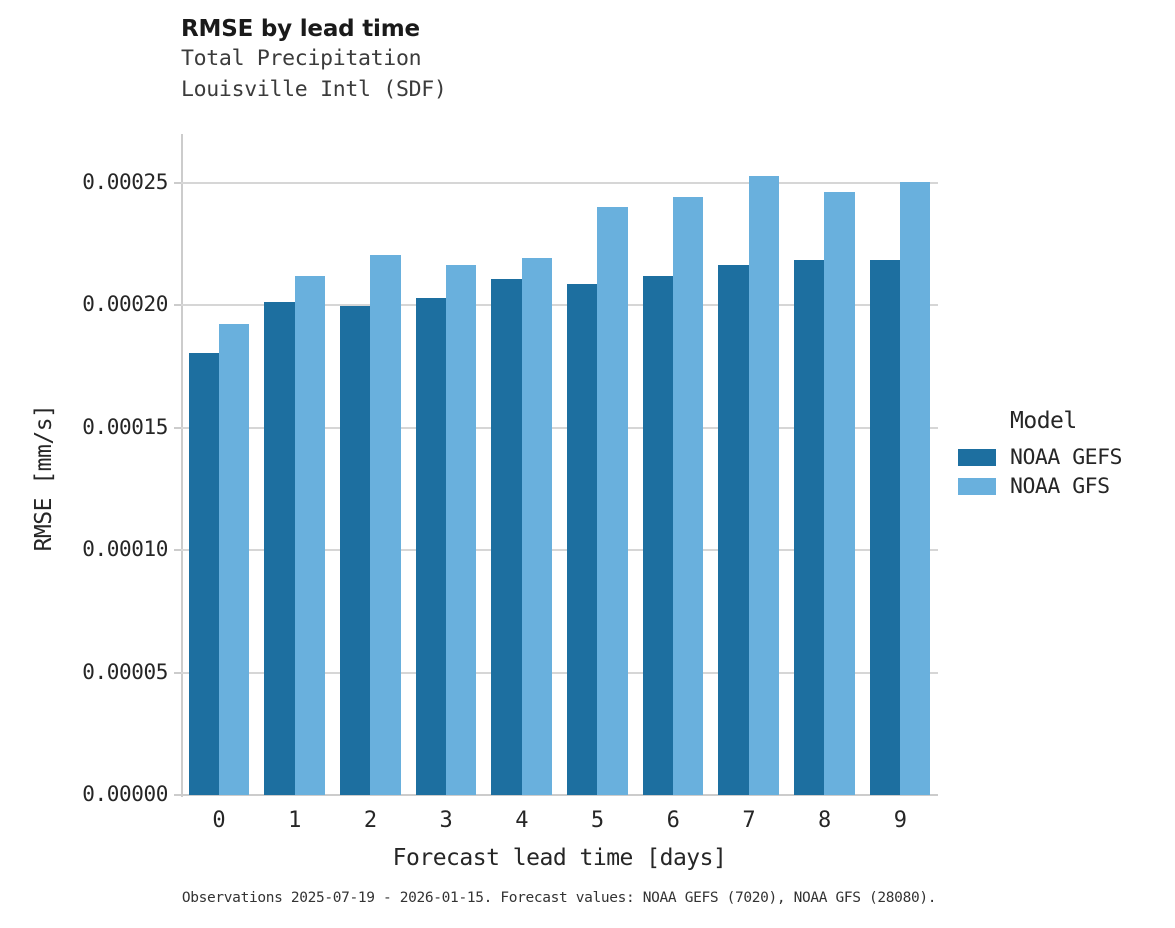 The image size is (1175, 928). What do you see at coordinates (977, 457) in the screenshot?
I see `legend-swatch-icon-noaa-gefs` at bounding box center [977, 457].